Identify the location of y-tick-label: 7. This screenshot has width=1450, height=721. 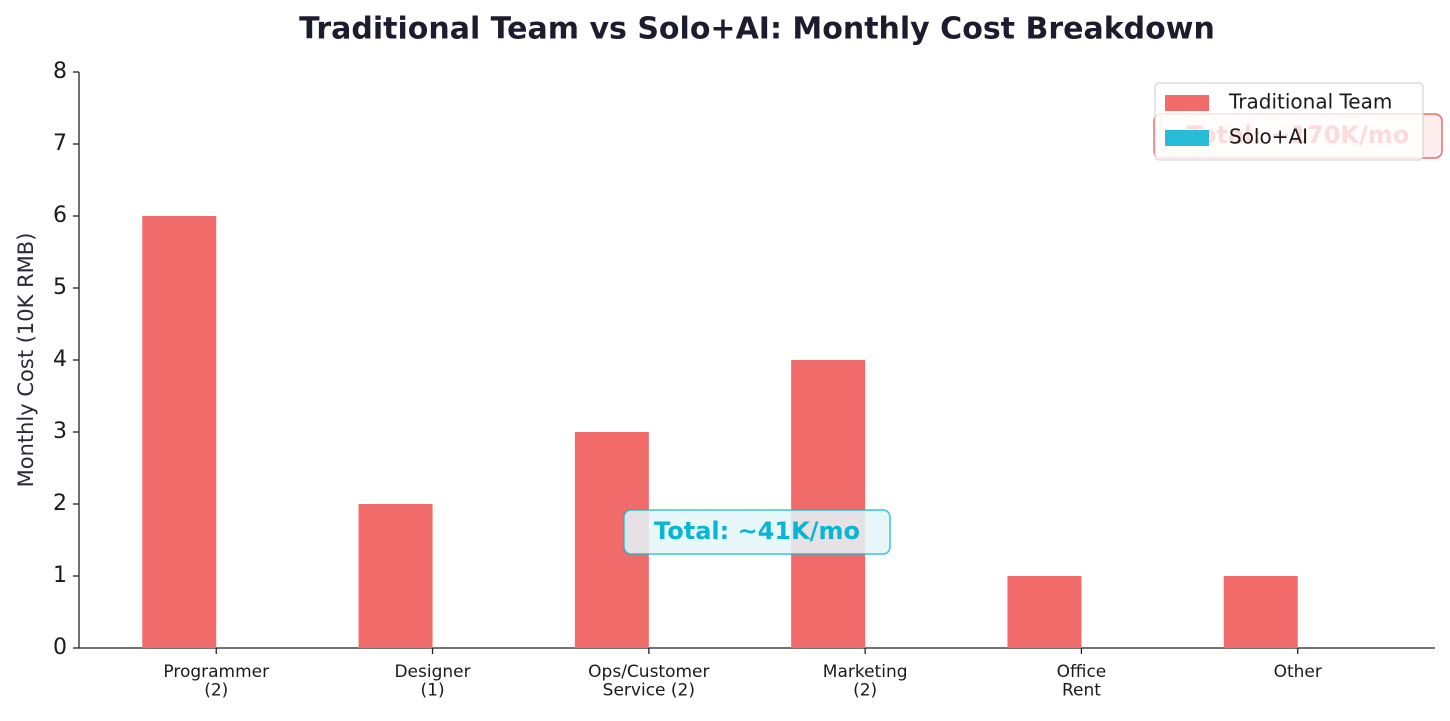
(60, 143).